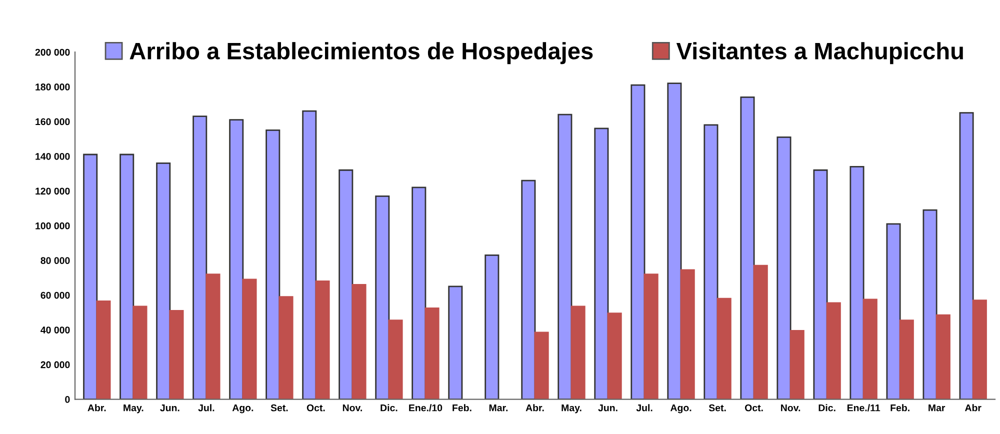 This screenshot has width=1000, height=434. Describe the element at coordinates (53, 226) in the screenshot. I see `y-tick-label: 100 000` at that location.